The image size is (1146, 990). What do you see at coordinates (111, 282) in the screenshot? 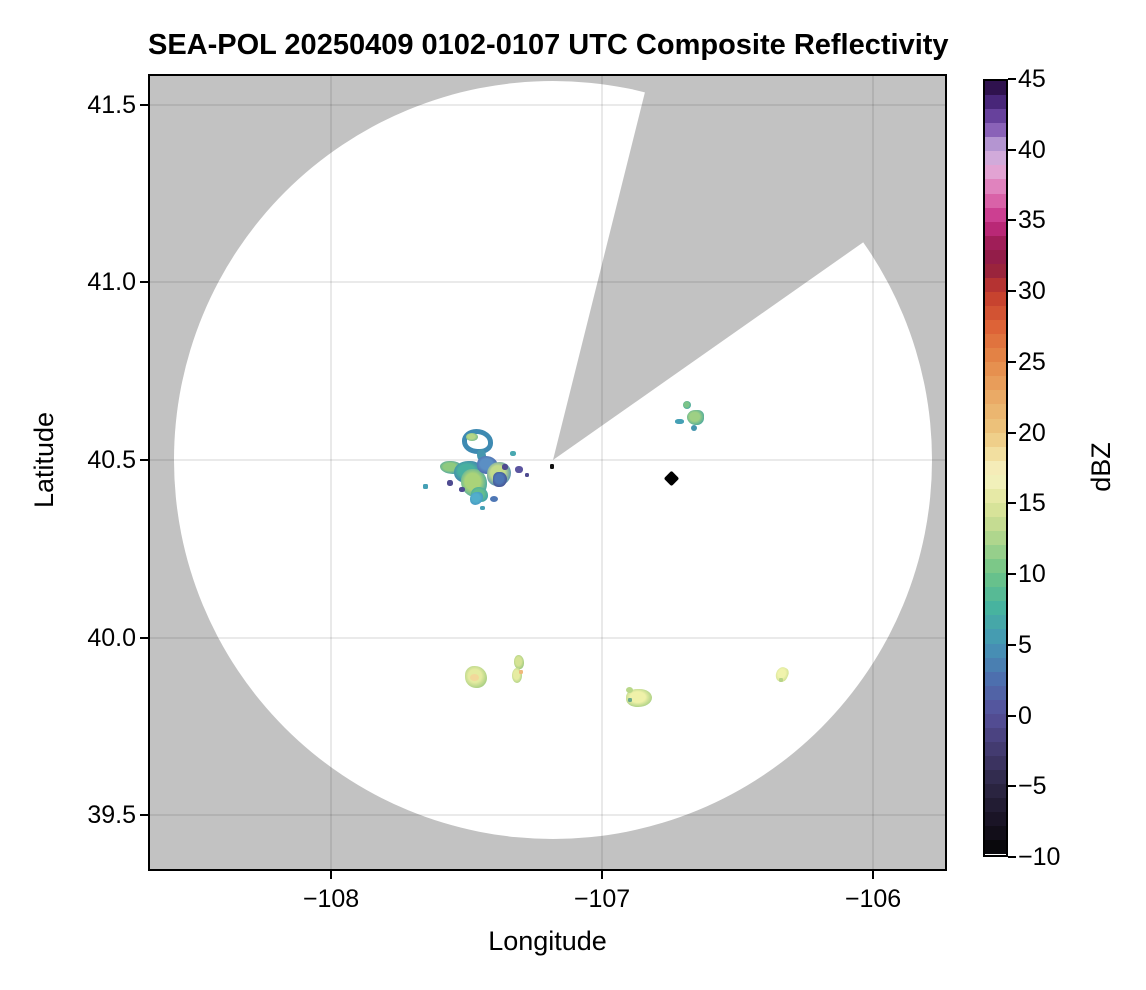
I see `y-tick-label: 41.0` at bounding box center [111, 282].